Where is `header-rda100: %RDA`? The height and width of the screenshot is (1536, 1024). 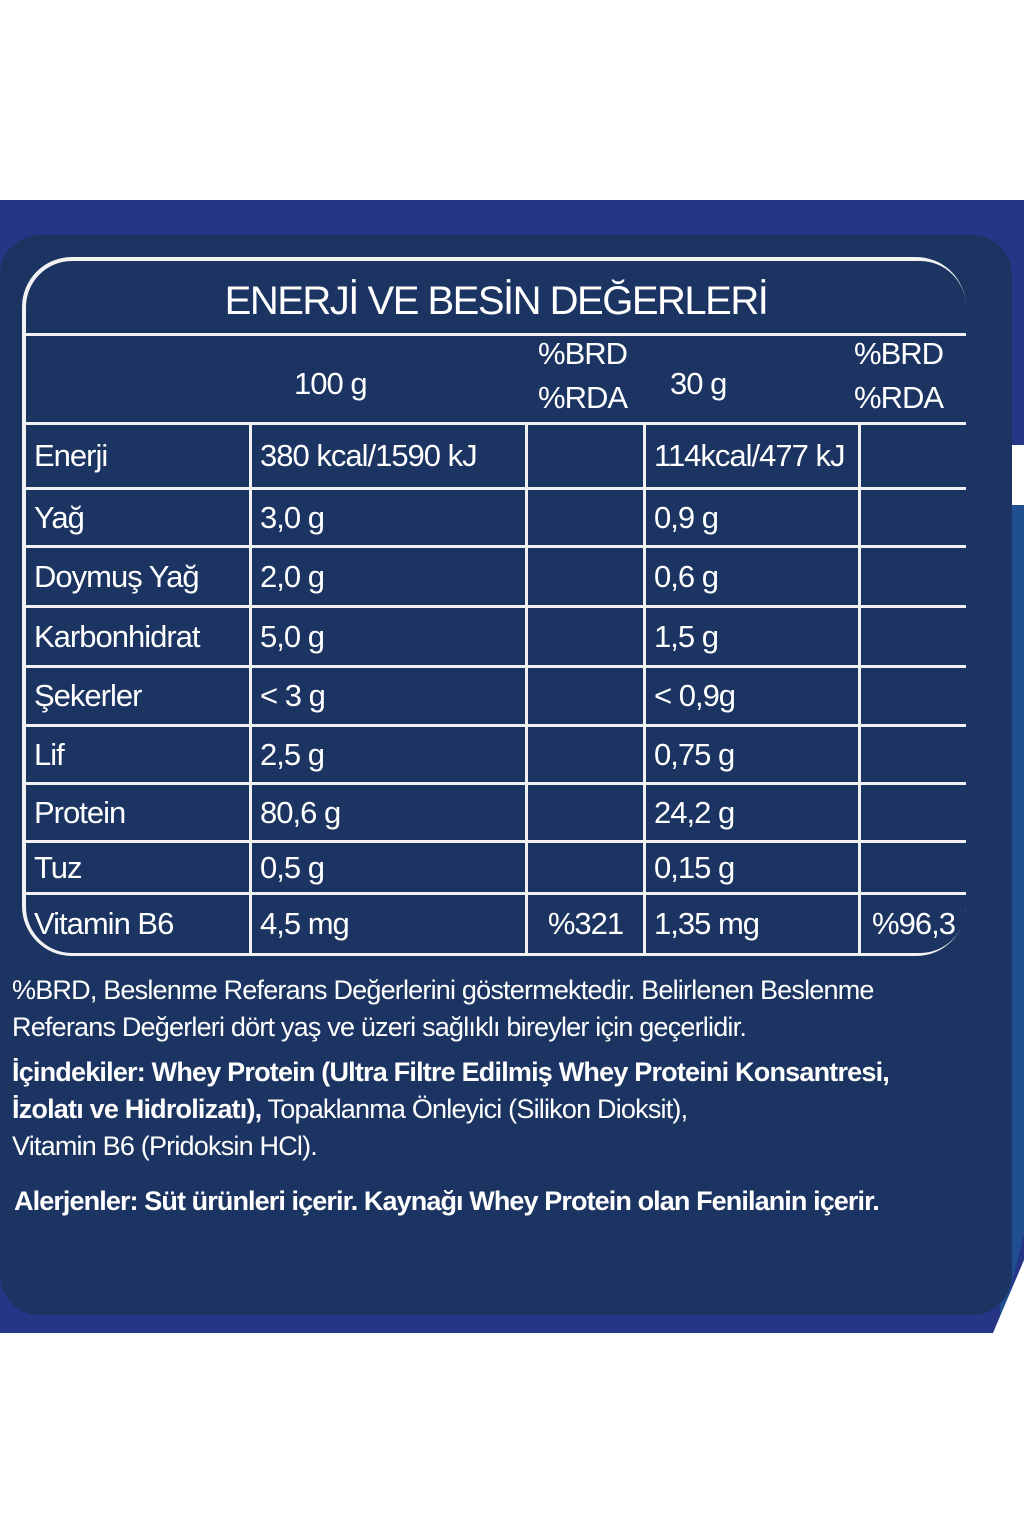 header-rda100: %RDA is located at coordinates (583, 397).